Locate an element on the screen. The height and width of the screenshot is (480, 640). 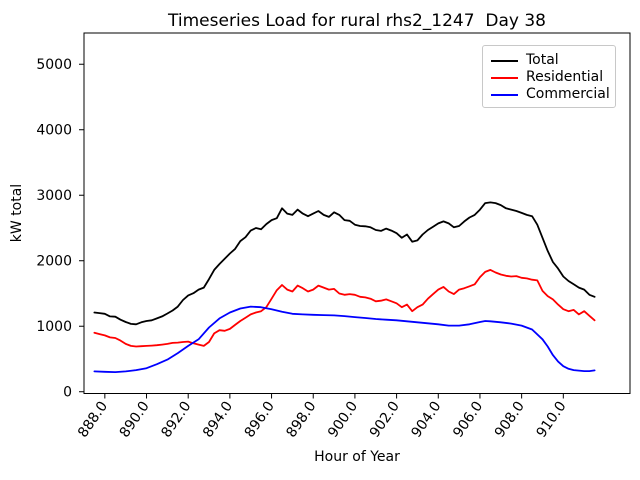
legend-item-total: Total is located at coordinates (549, 60).